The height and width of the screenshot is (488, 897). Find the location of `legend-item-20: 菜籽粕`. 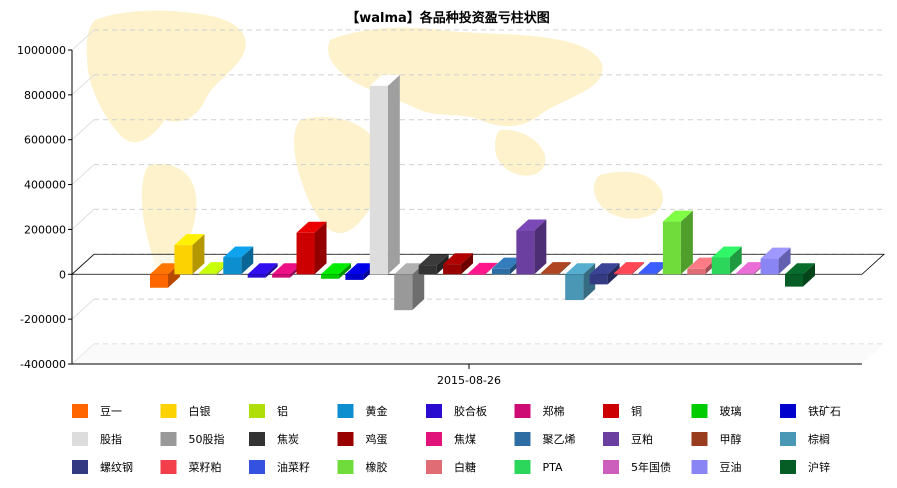

legend-item-20: 菜籽粕 is located at coordinates (191, 467).